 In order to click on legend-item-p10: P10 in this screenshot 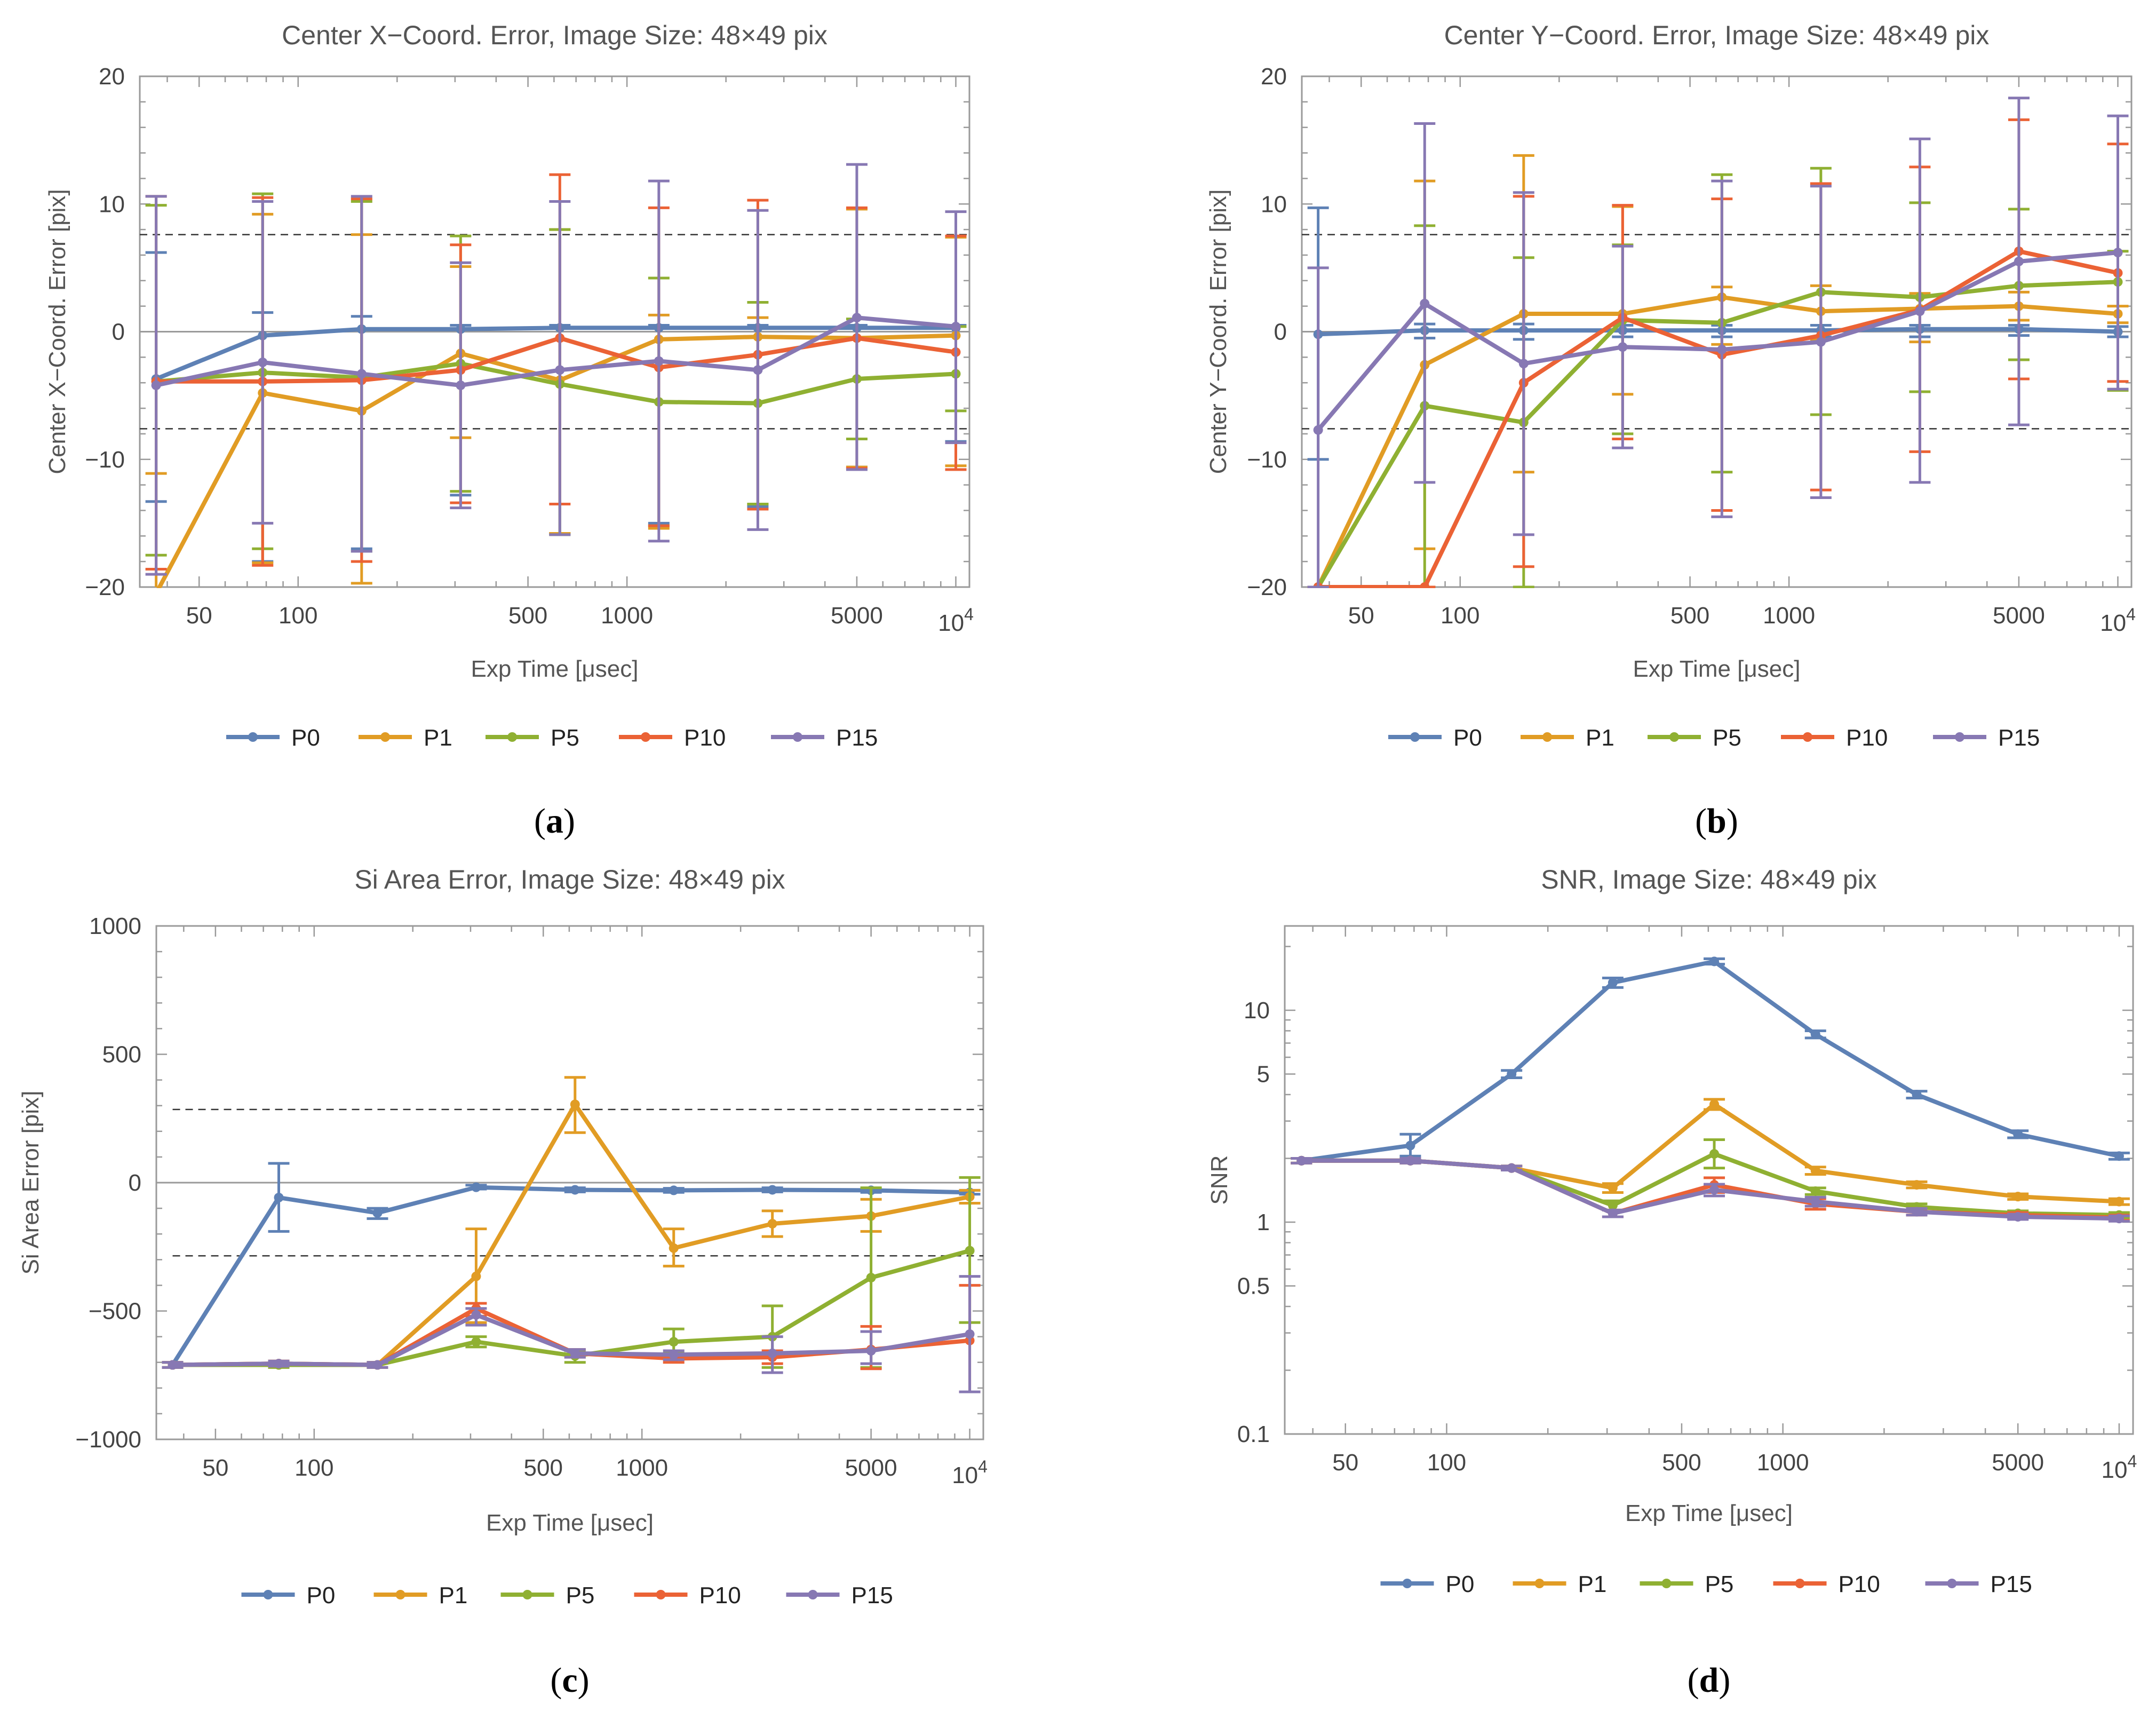, I will do `click(672, 738)`.